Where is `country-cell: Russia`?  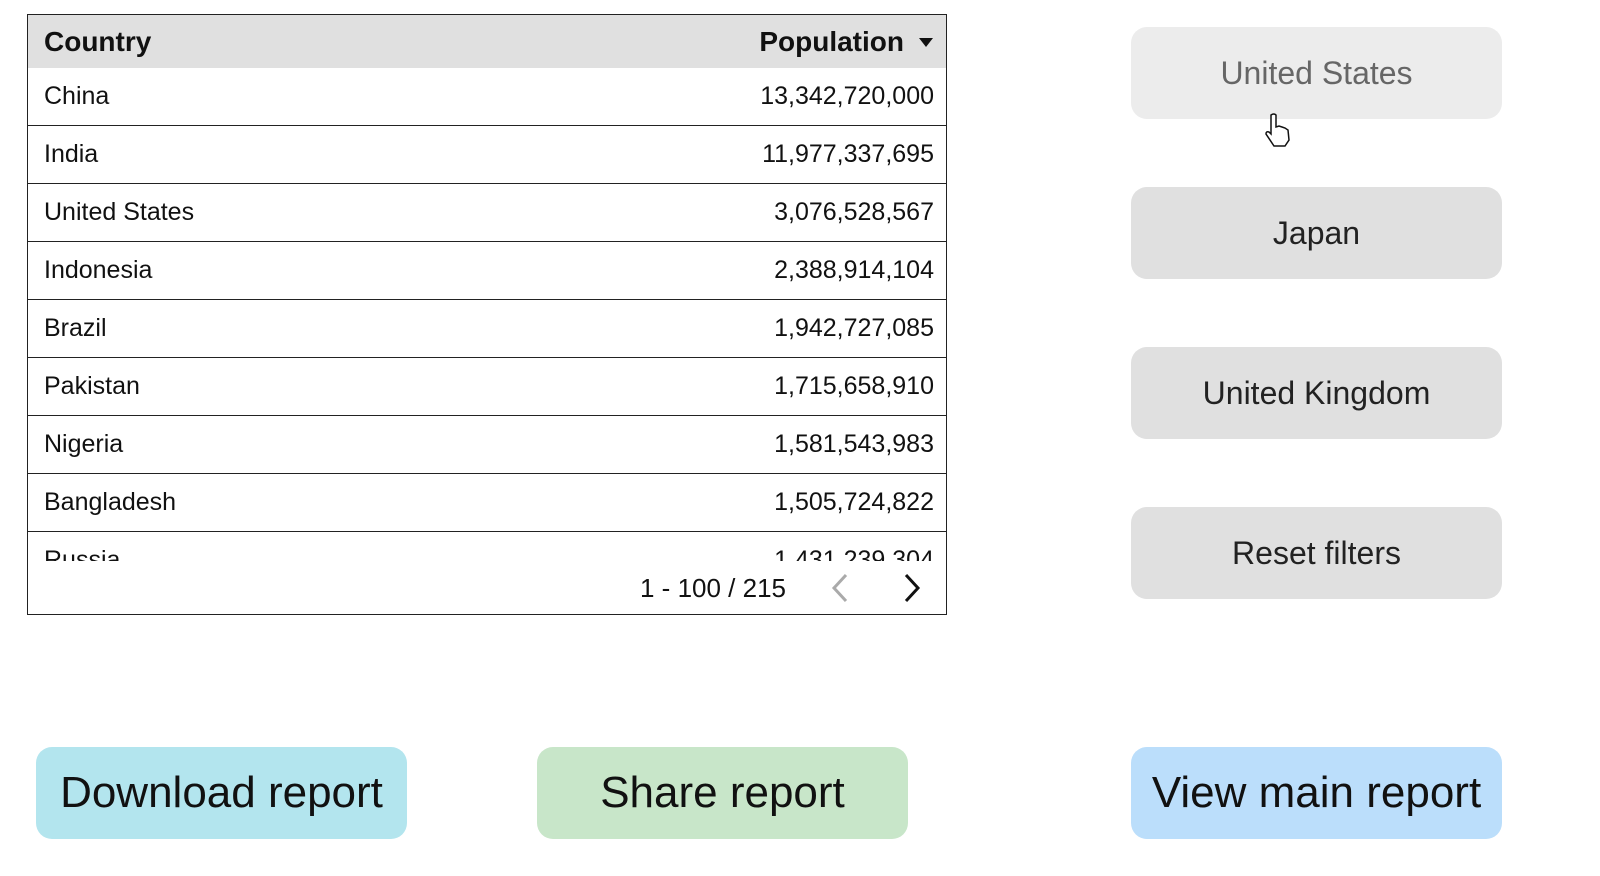 country-cell: Russia is located at coordinates (82, 553).